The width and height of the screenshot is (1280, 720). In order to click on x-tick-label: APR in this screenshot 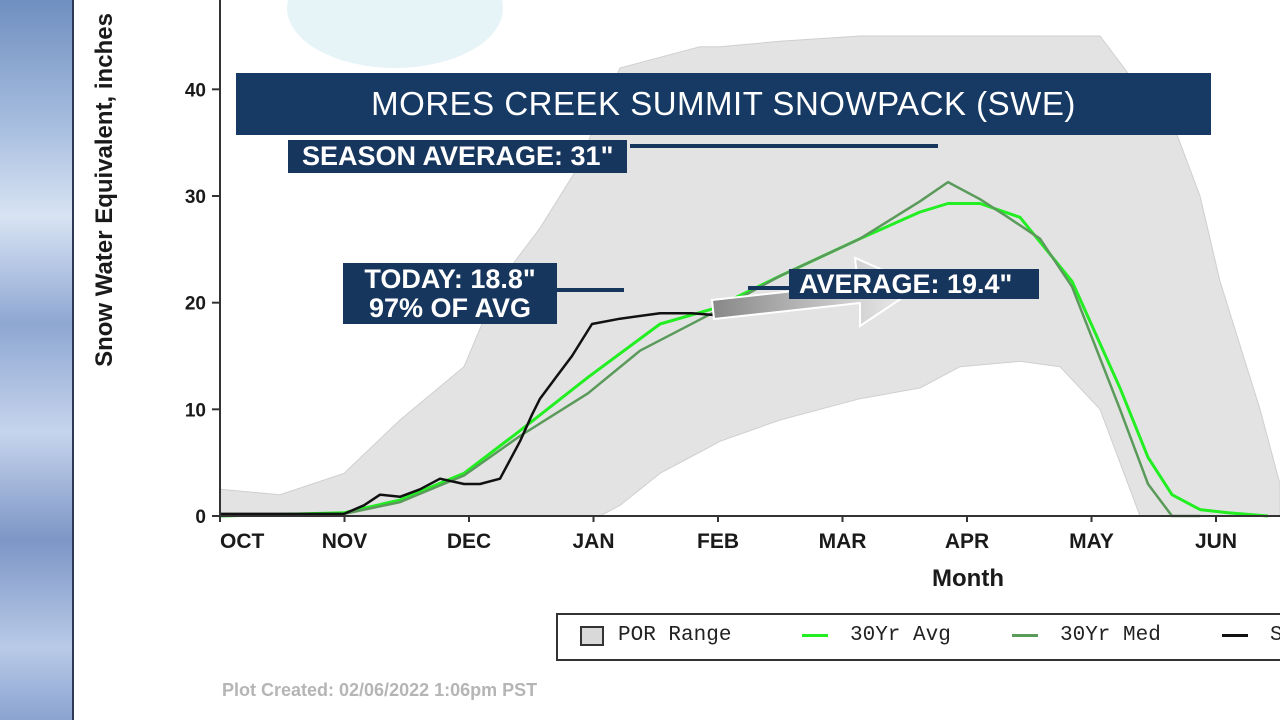, I will do `click(967, 541)`.